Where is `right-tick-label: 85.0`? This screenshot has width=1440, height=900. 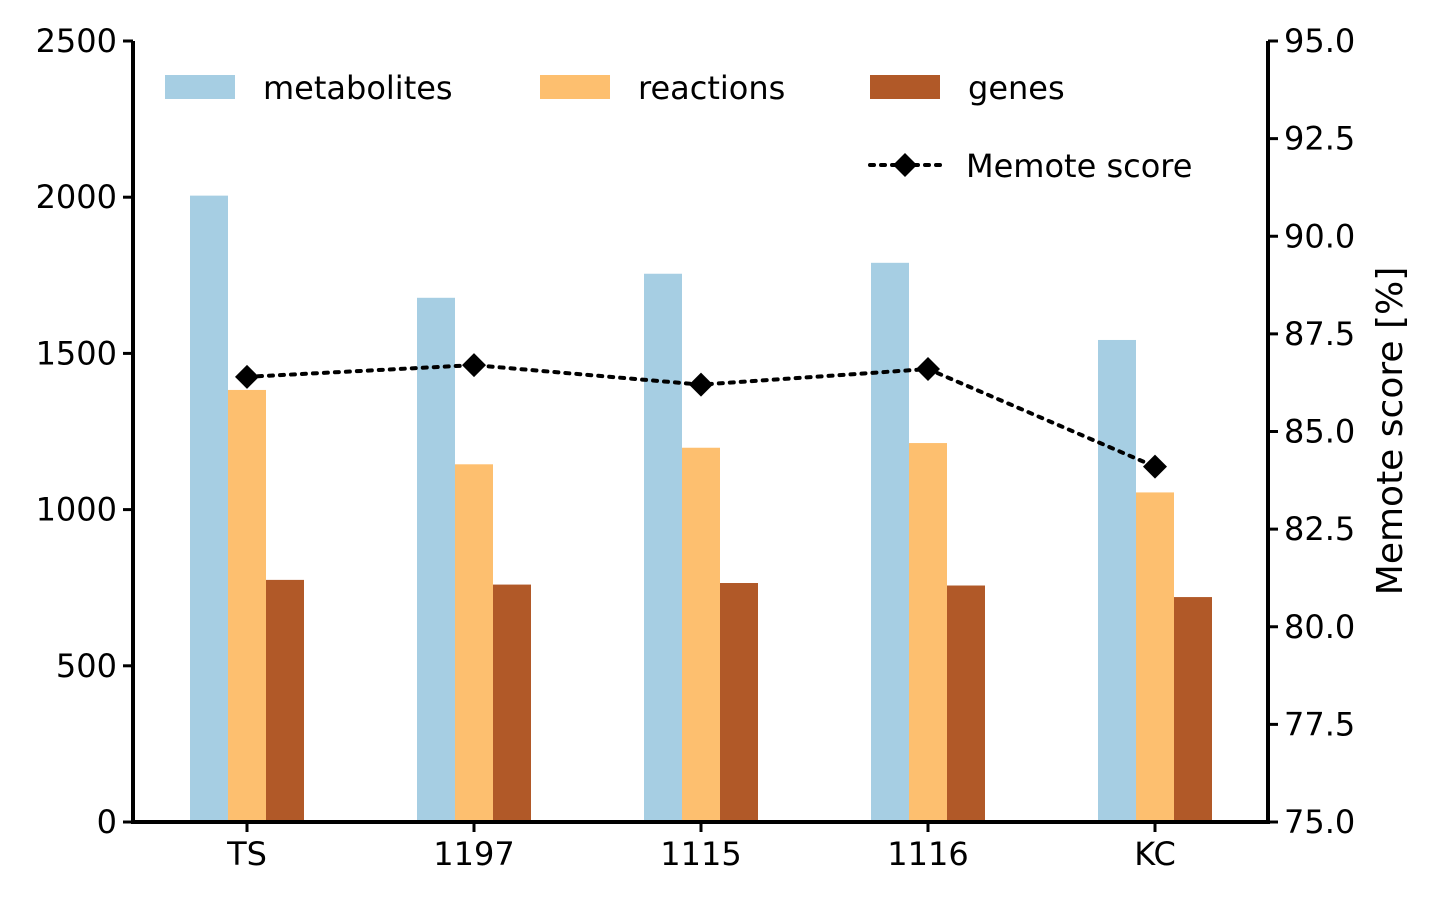 right-tick-label: 85.0 is located at coordinates (1319, 432).